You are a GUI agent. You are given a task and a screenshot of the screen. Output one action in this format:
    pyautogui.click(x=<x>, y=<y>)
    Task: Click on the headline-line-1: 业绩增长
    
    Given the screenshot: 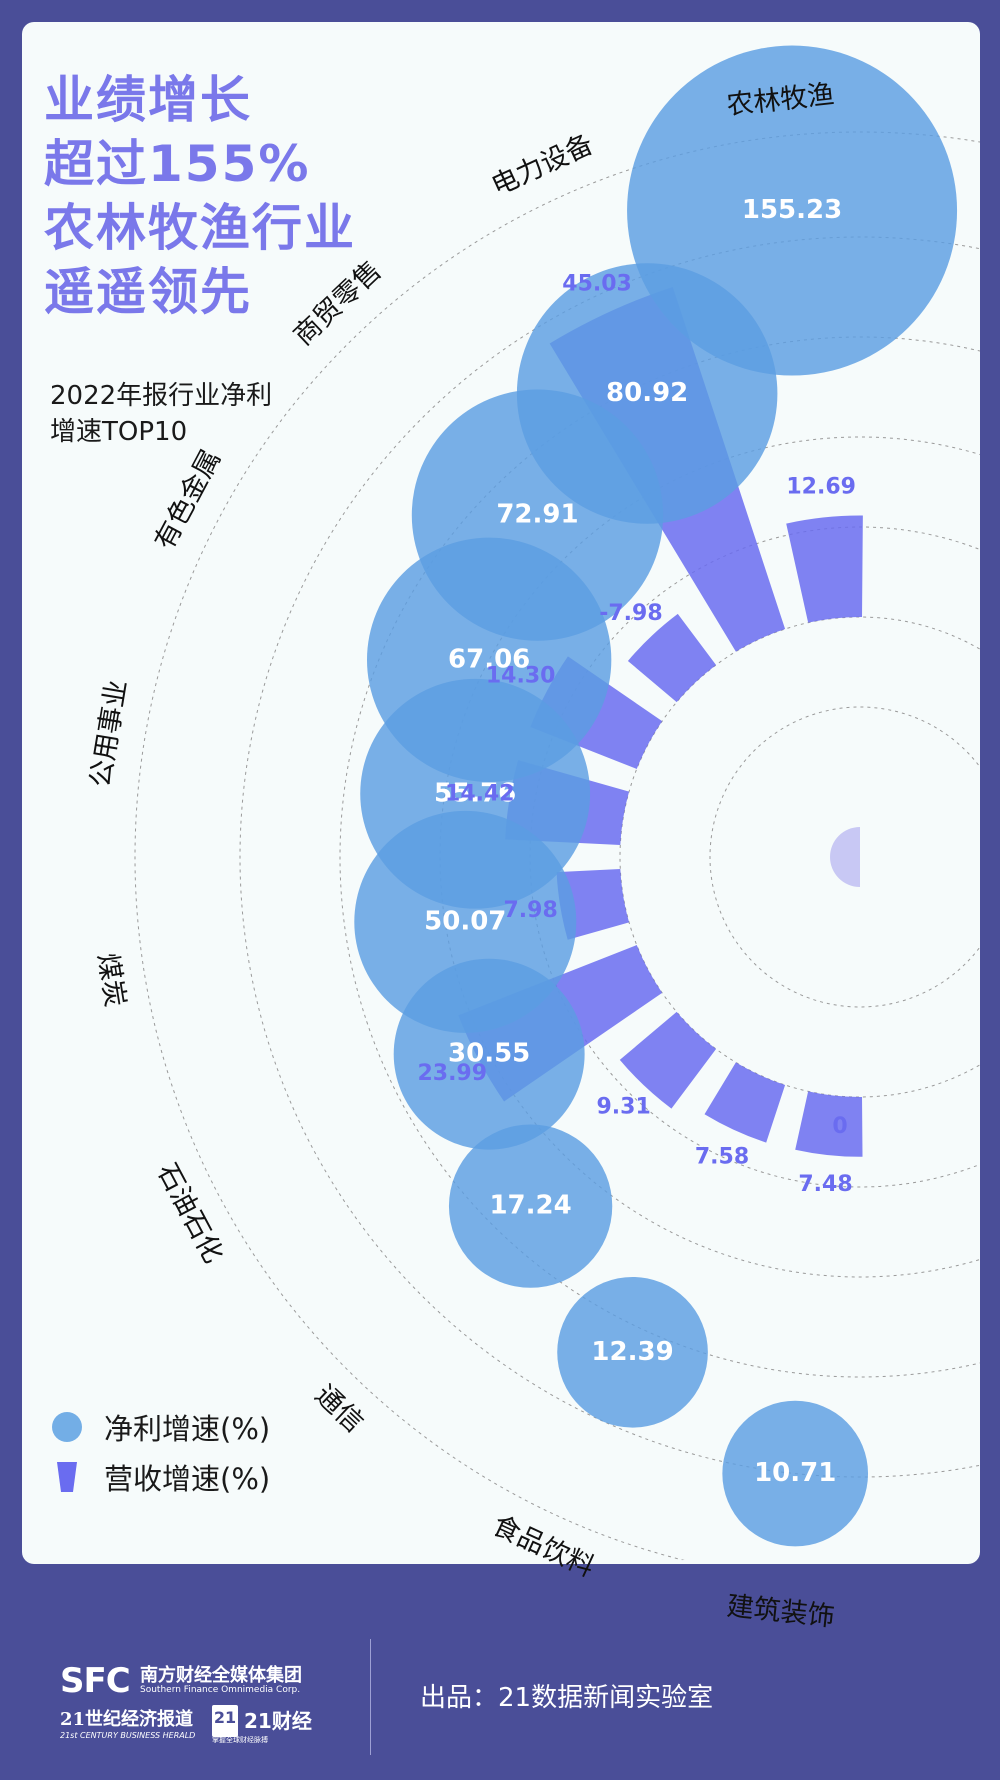 What is the action you would take?
    pyautogui.click(x=148, y=100)
    